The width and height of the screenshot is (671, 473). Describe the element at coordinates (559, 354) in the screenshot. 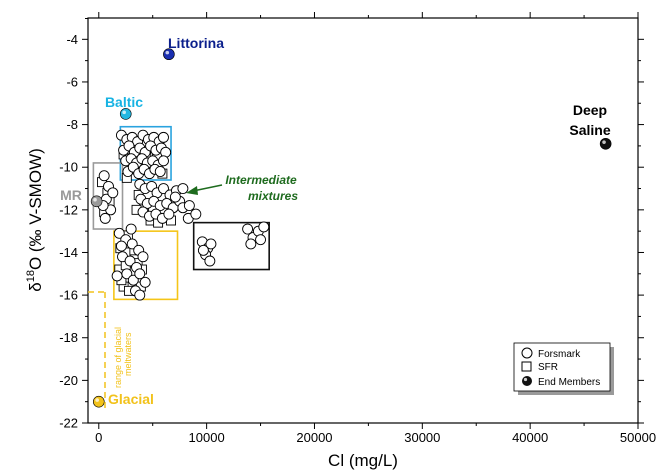

I see `legend-label-forsmark: Forsmark` at that location.